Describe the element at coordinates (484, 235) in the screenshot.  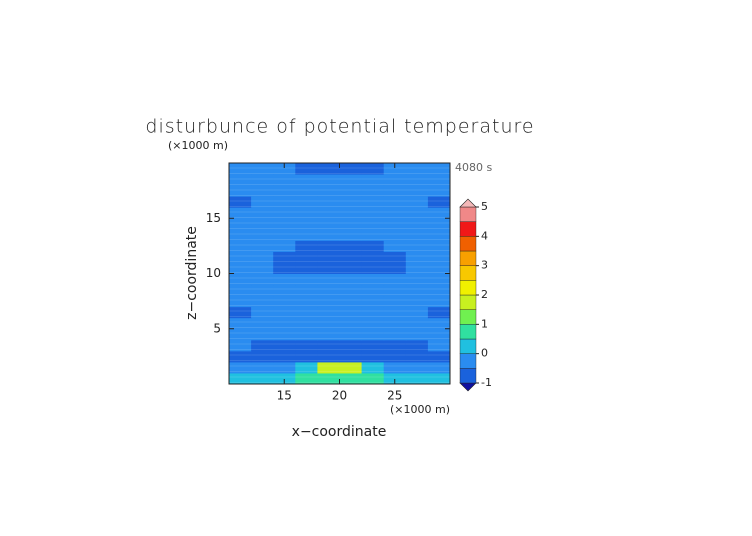
I see `colorbar-tick-label: 4` at that location.